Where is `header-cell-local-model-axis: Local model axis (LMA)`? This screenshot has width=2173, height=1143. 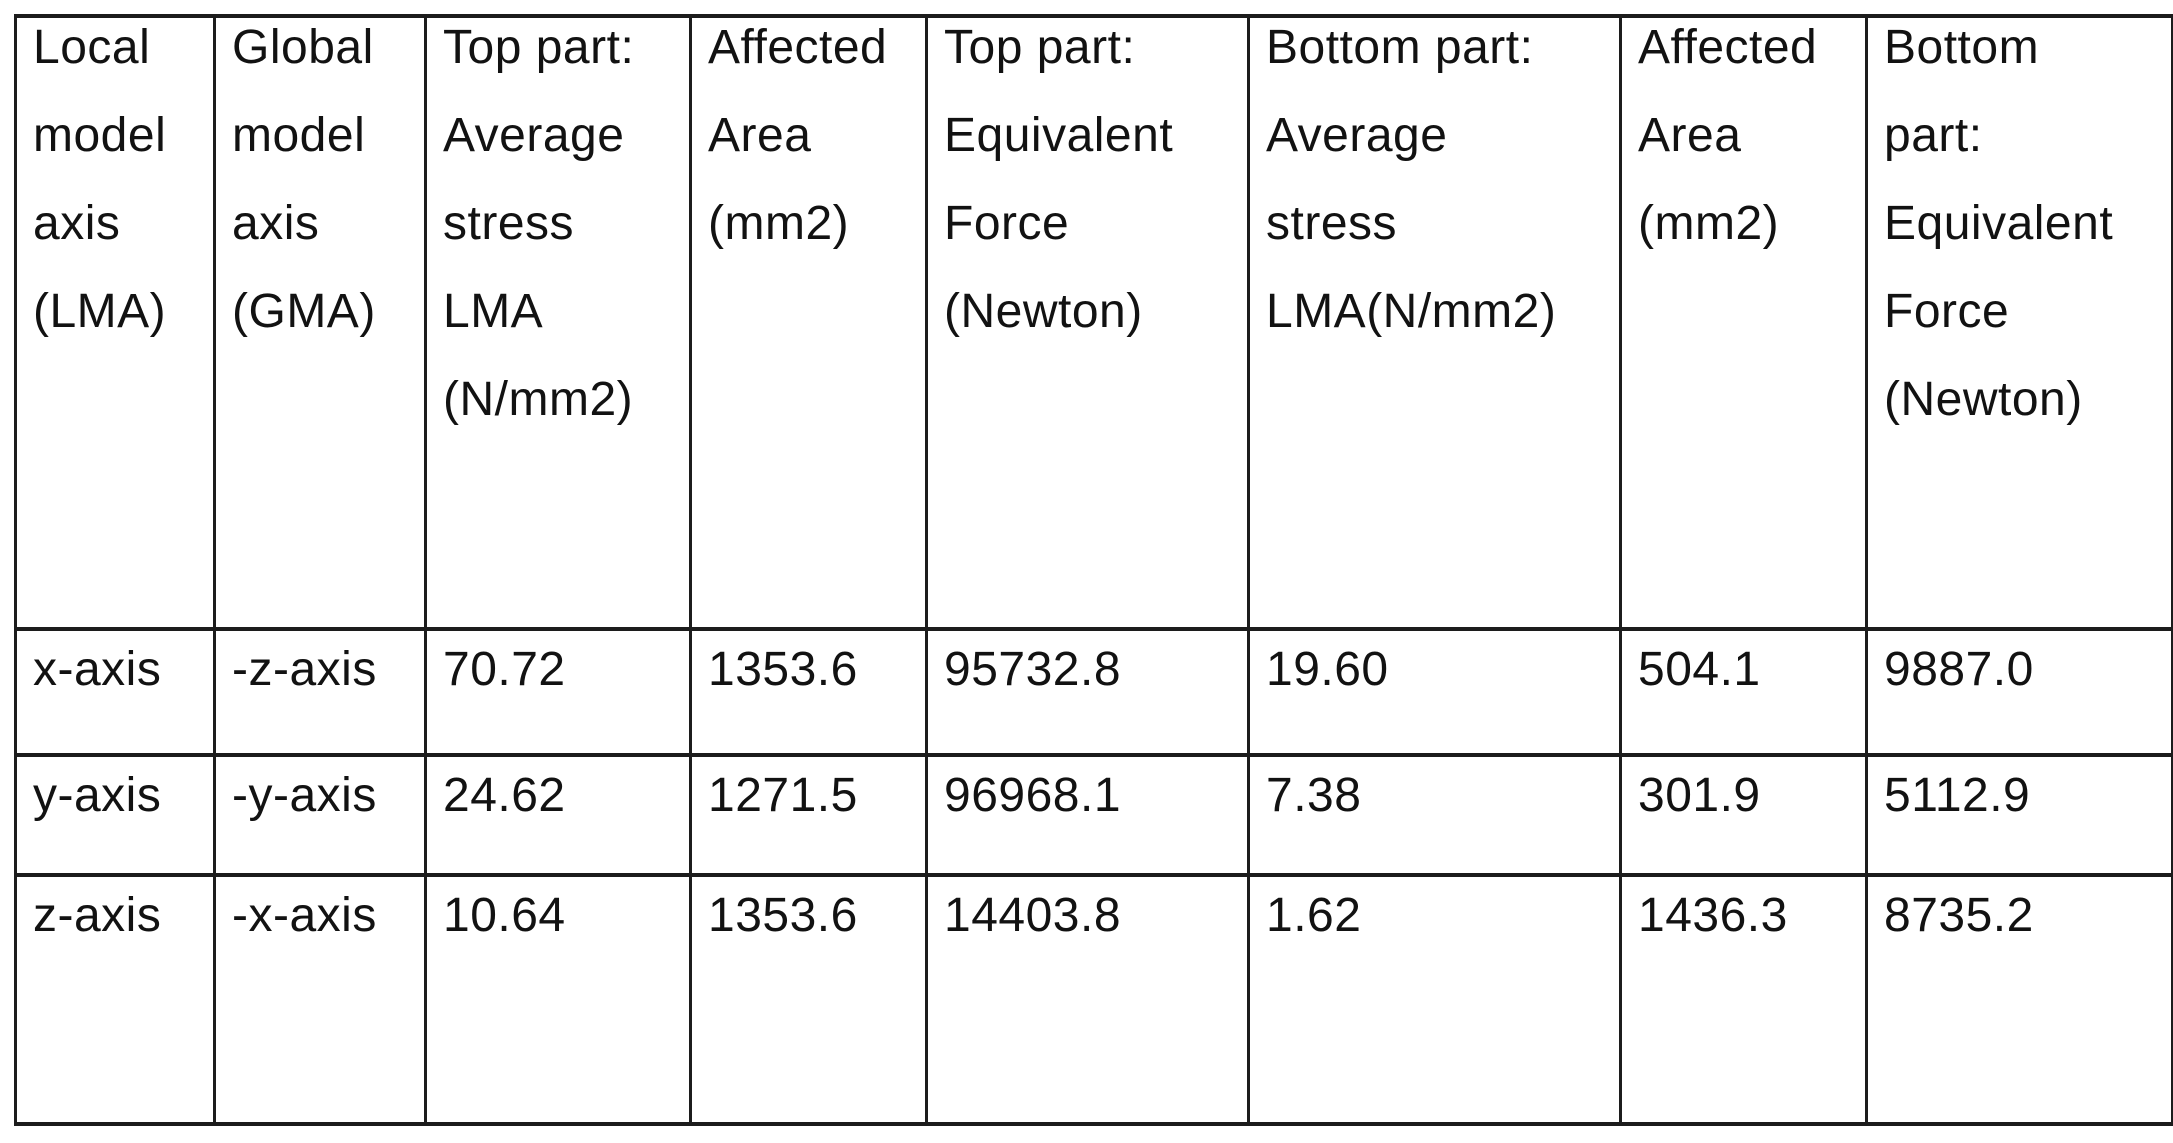 header-cell-local-model-axis: Local model axis (LMA) is located at coordinates (115, 322).